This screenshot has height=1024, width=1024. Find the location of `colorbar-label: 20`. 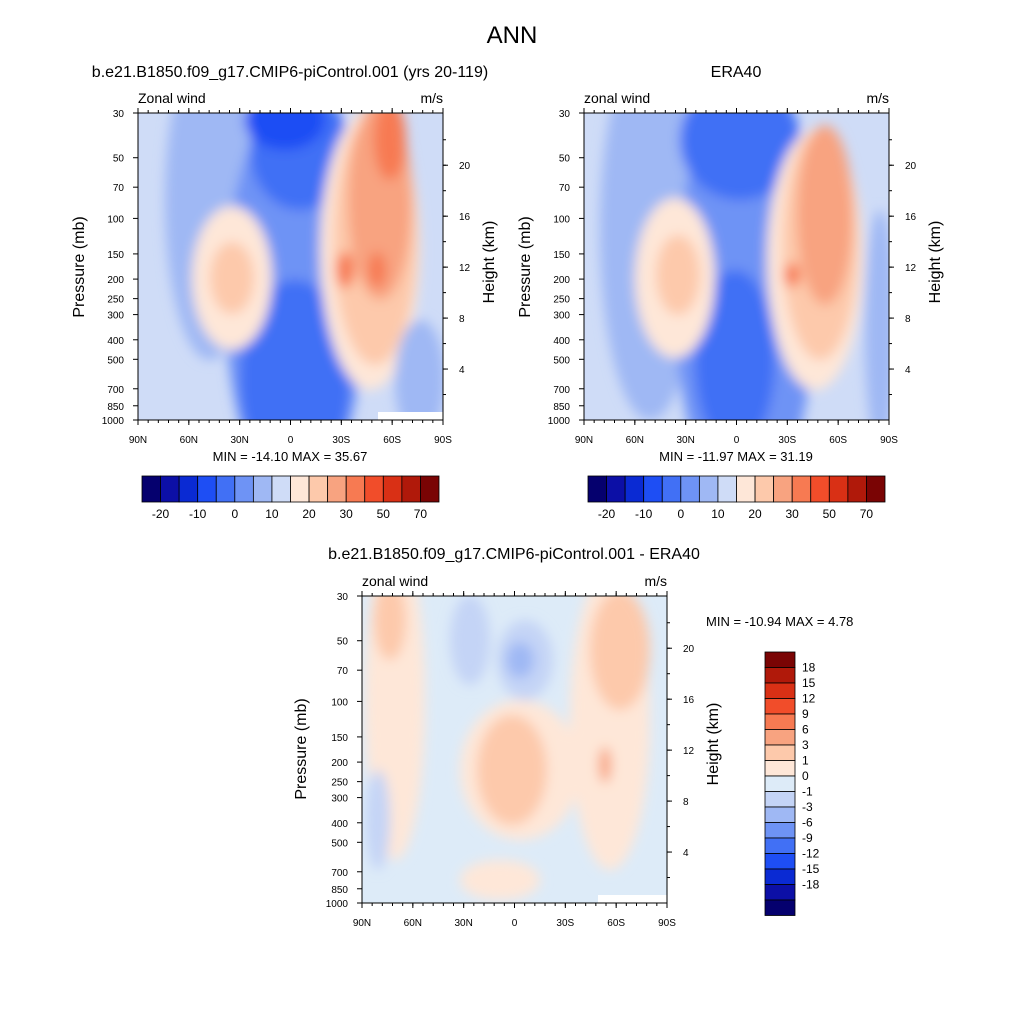

colorbar-label: 20 is located at coordinates (309, 514).